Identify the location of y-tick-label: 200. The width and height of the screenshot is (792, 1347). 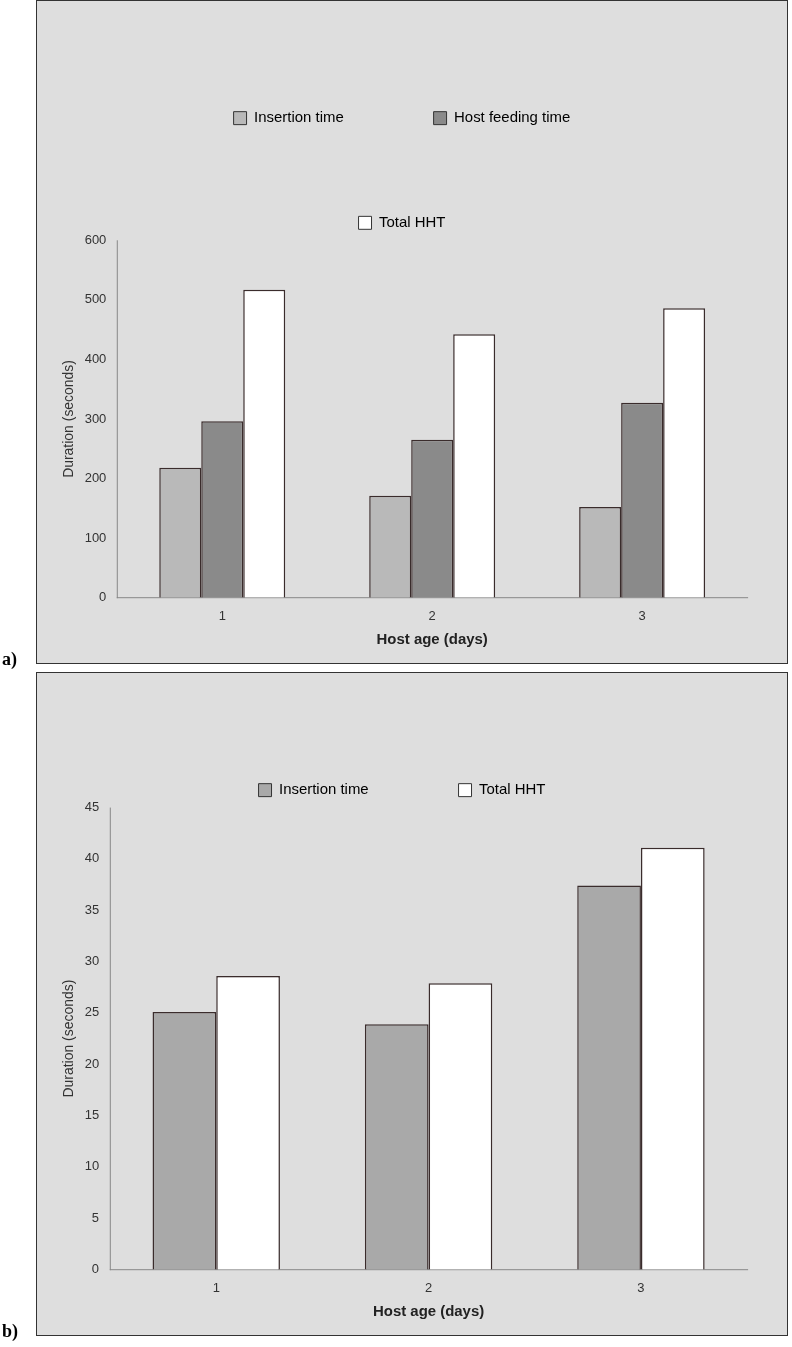
(95, 478).